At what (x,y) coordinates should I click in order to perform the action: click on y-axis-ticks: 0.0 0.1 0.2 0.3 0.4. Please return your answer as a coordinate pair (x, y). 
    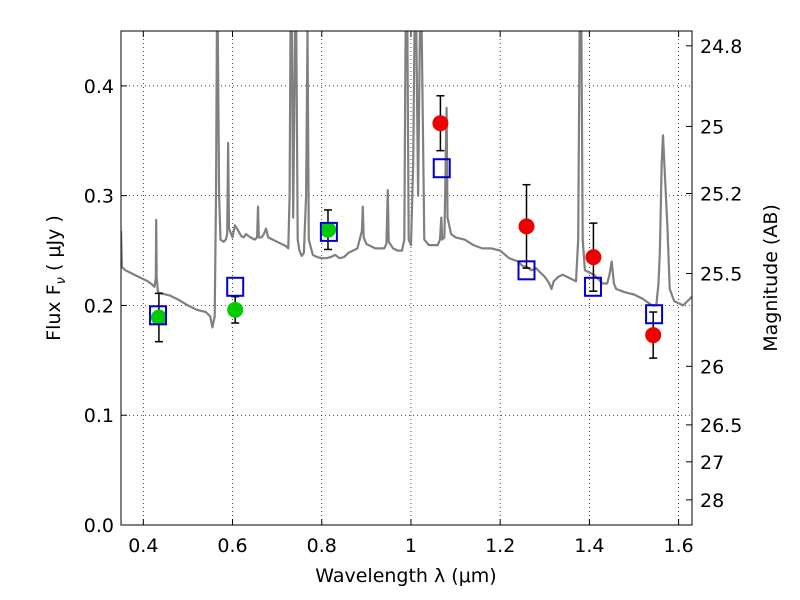
    Looking at the image, I should click on (105, 306).